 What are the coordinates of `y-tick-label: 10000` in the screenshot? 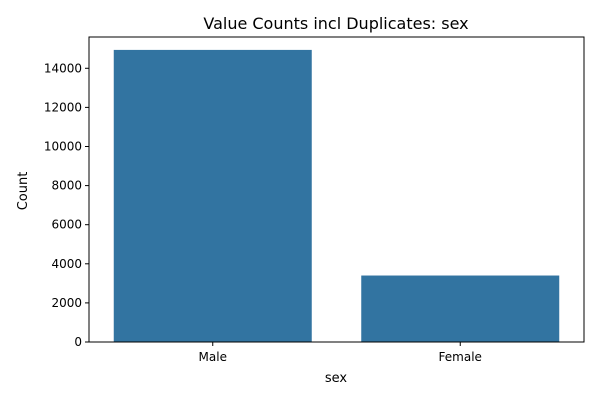 It's located at (63, 146).